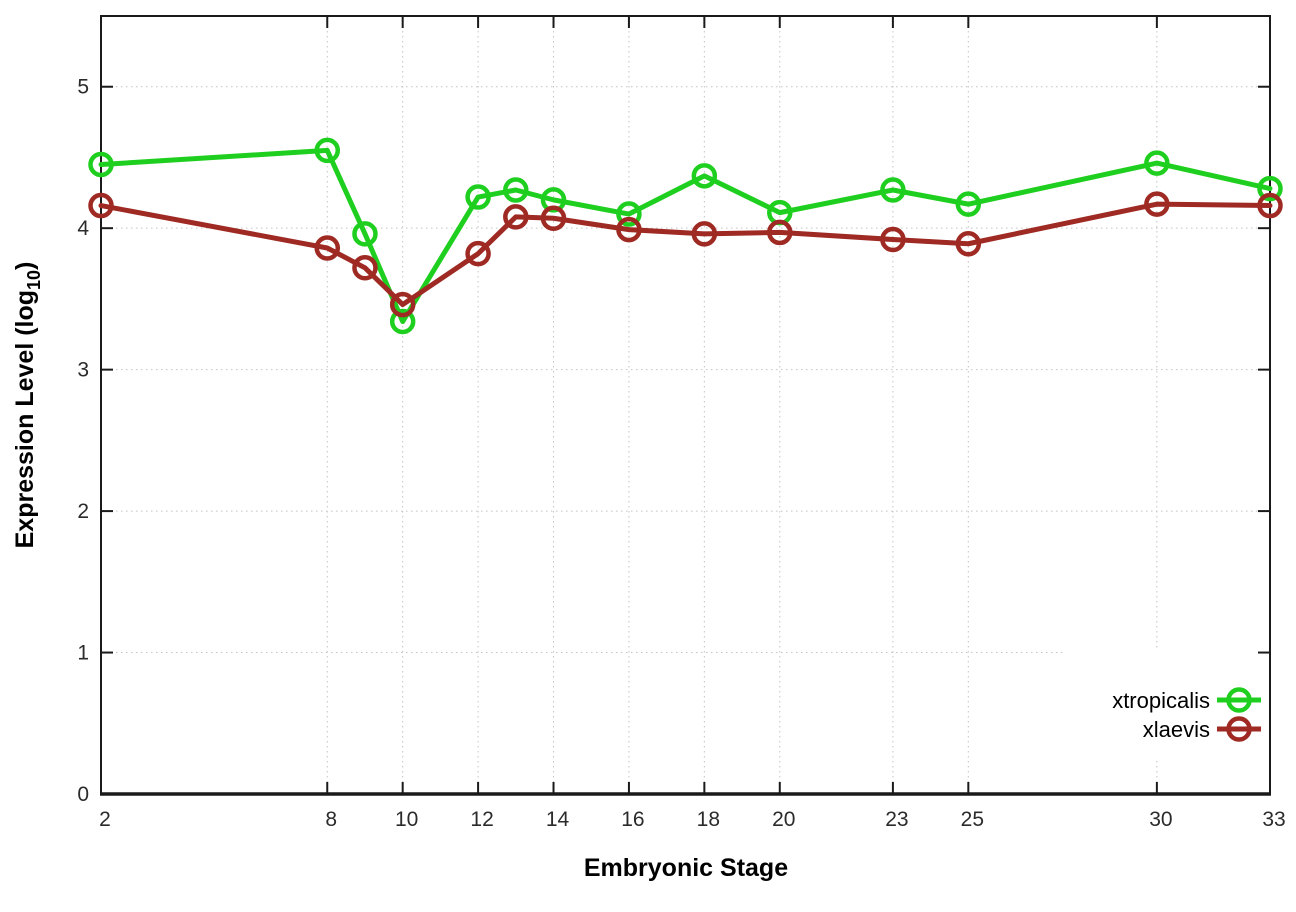  I want to click on legend-label-xlaevis: xlaevis, so click(1176, 729).